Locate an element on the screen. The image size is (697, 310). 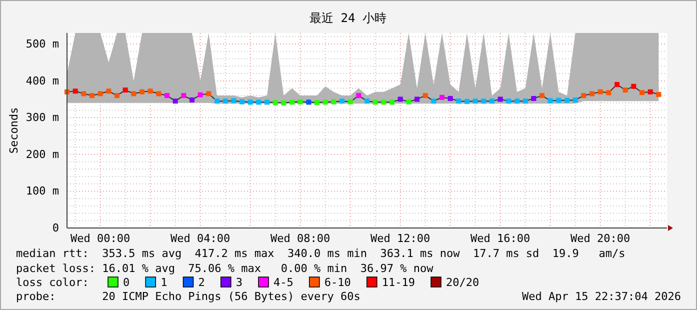
legend-label: 6-10 is located at coordinates (337, 282).